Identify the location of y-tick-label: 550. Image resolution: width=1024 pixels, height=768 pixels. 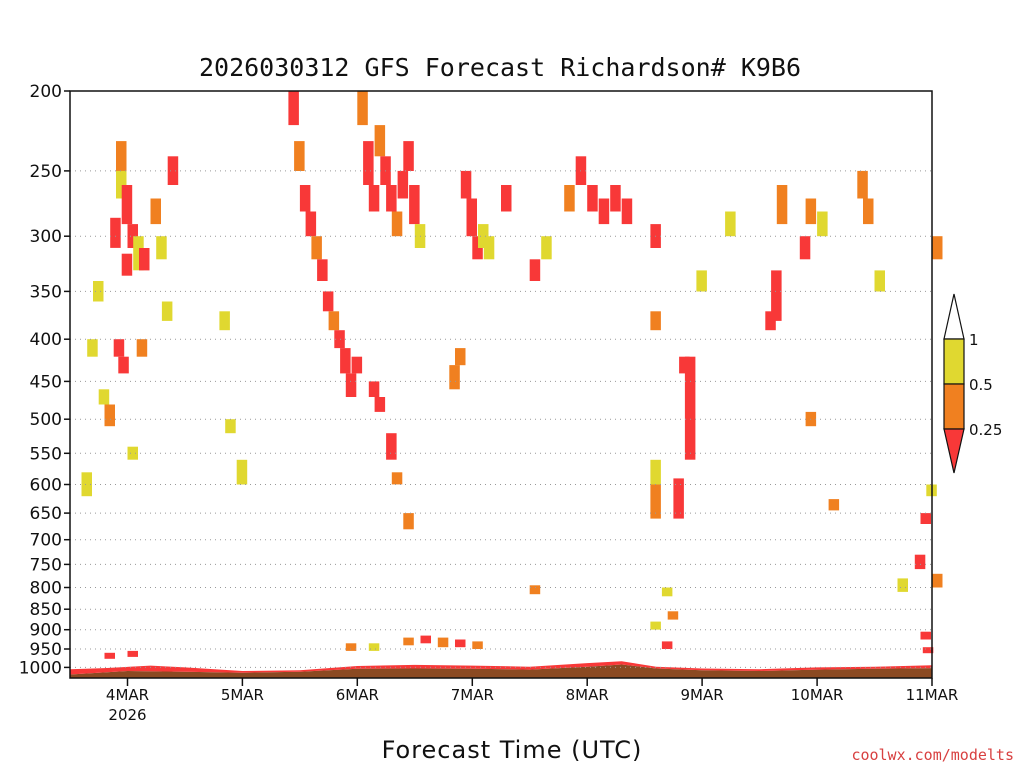
(46, 454).